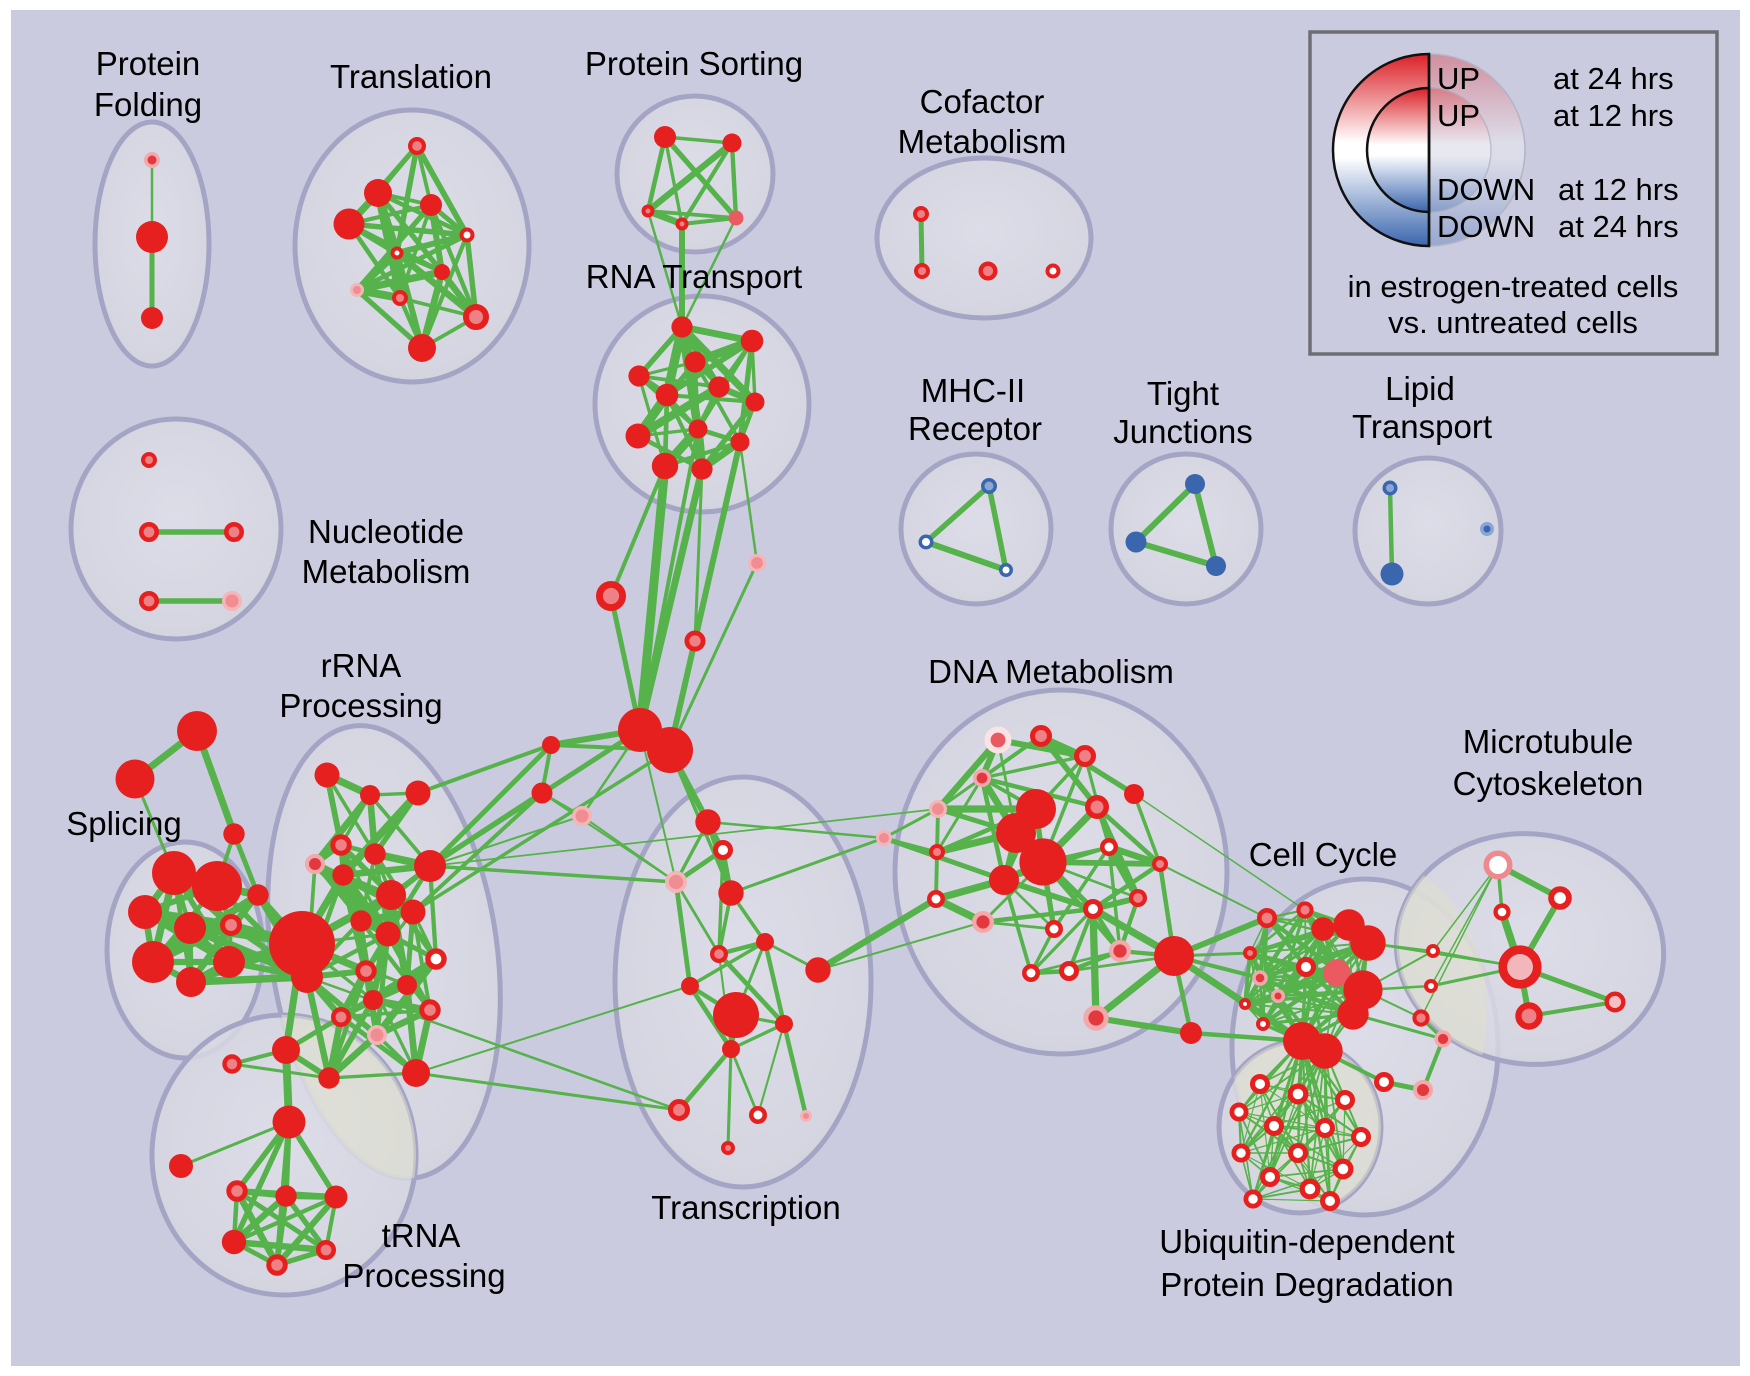 The width and height of the screenshot is (1750, 1376). What do you see at coordinates (124, 823) in the screenshot?
I see `svg-text: Splicing` at bounding box center [124, 823].